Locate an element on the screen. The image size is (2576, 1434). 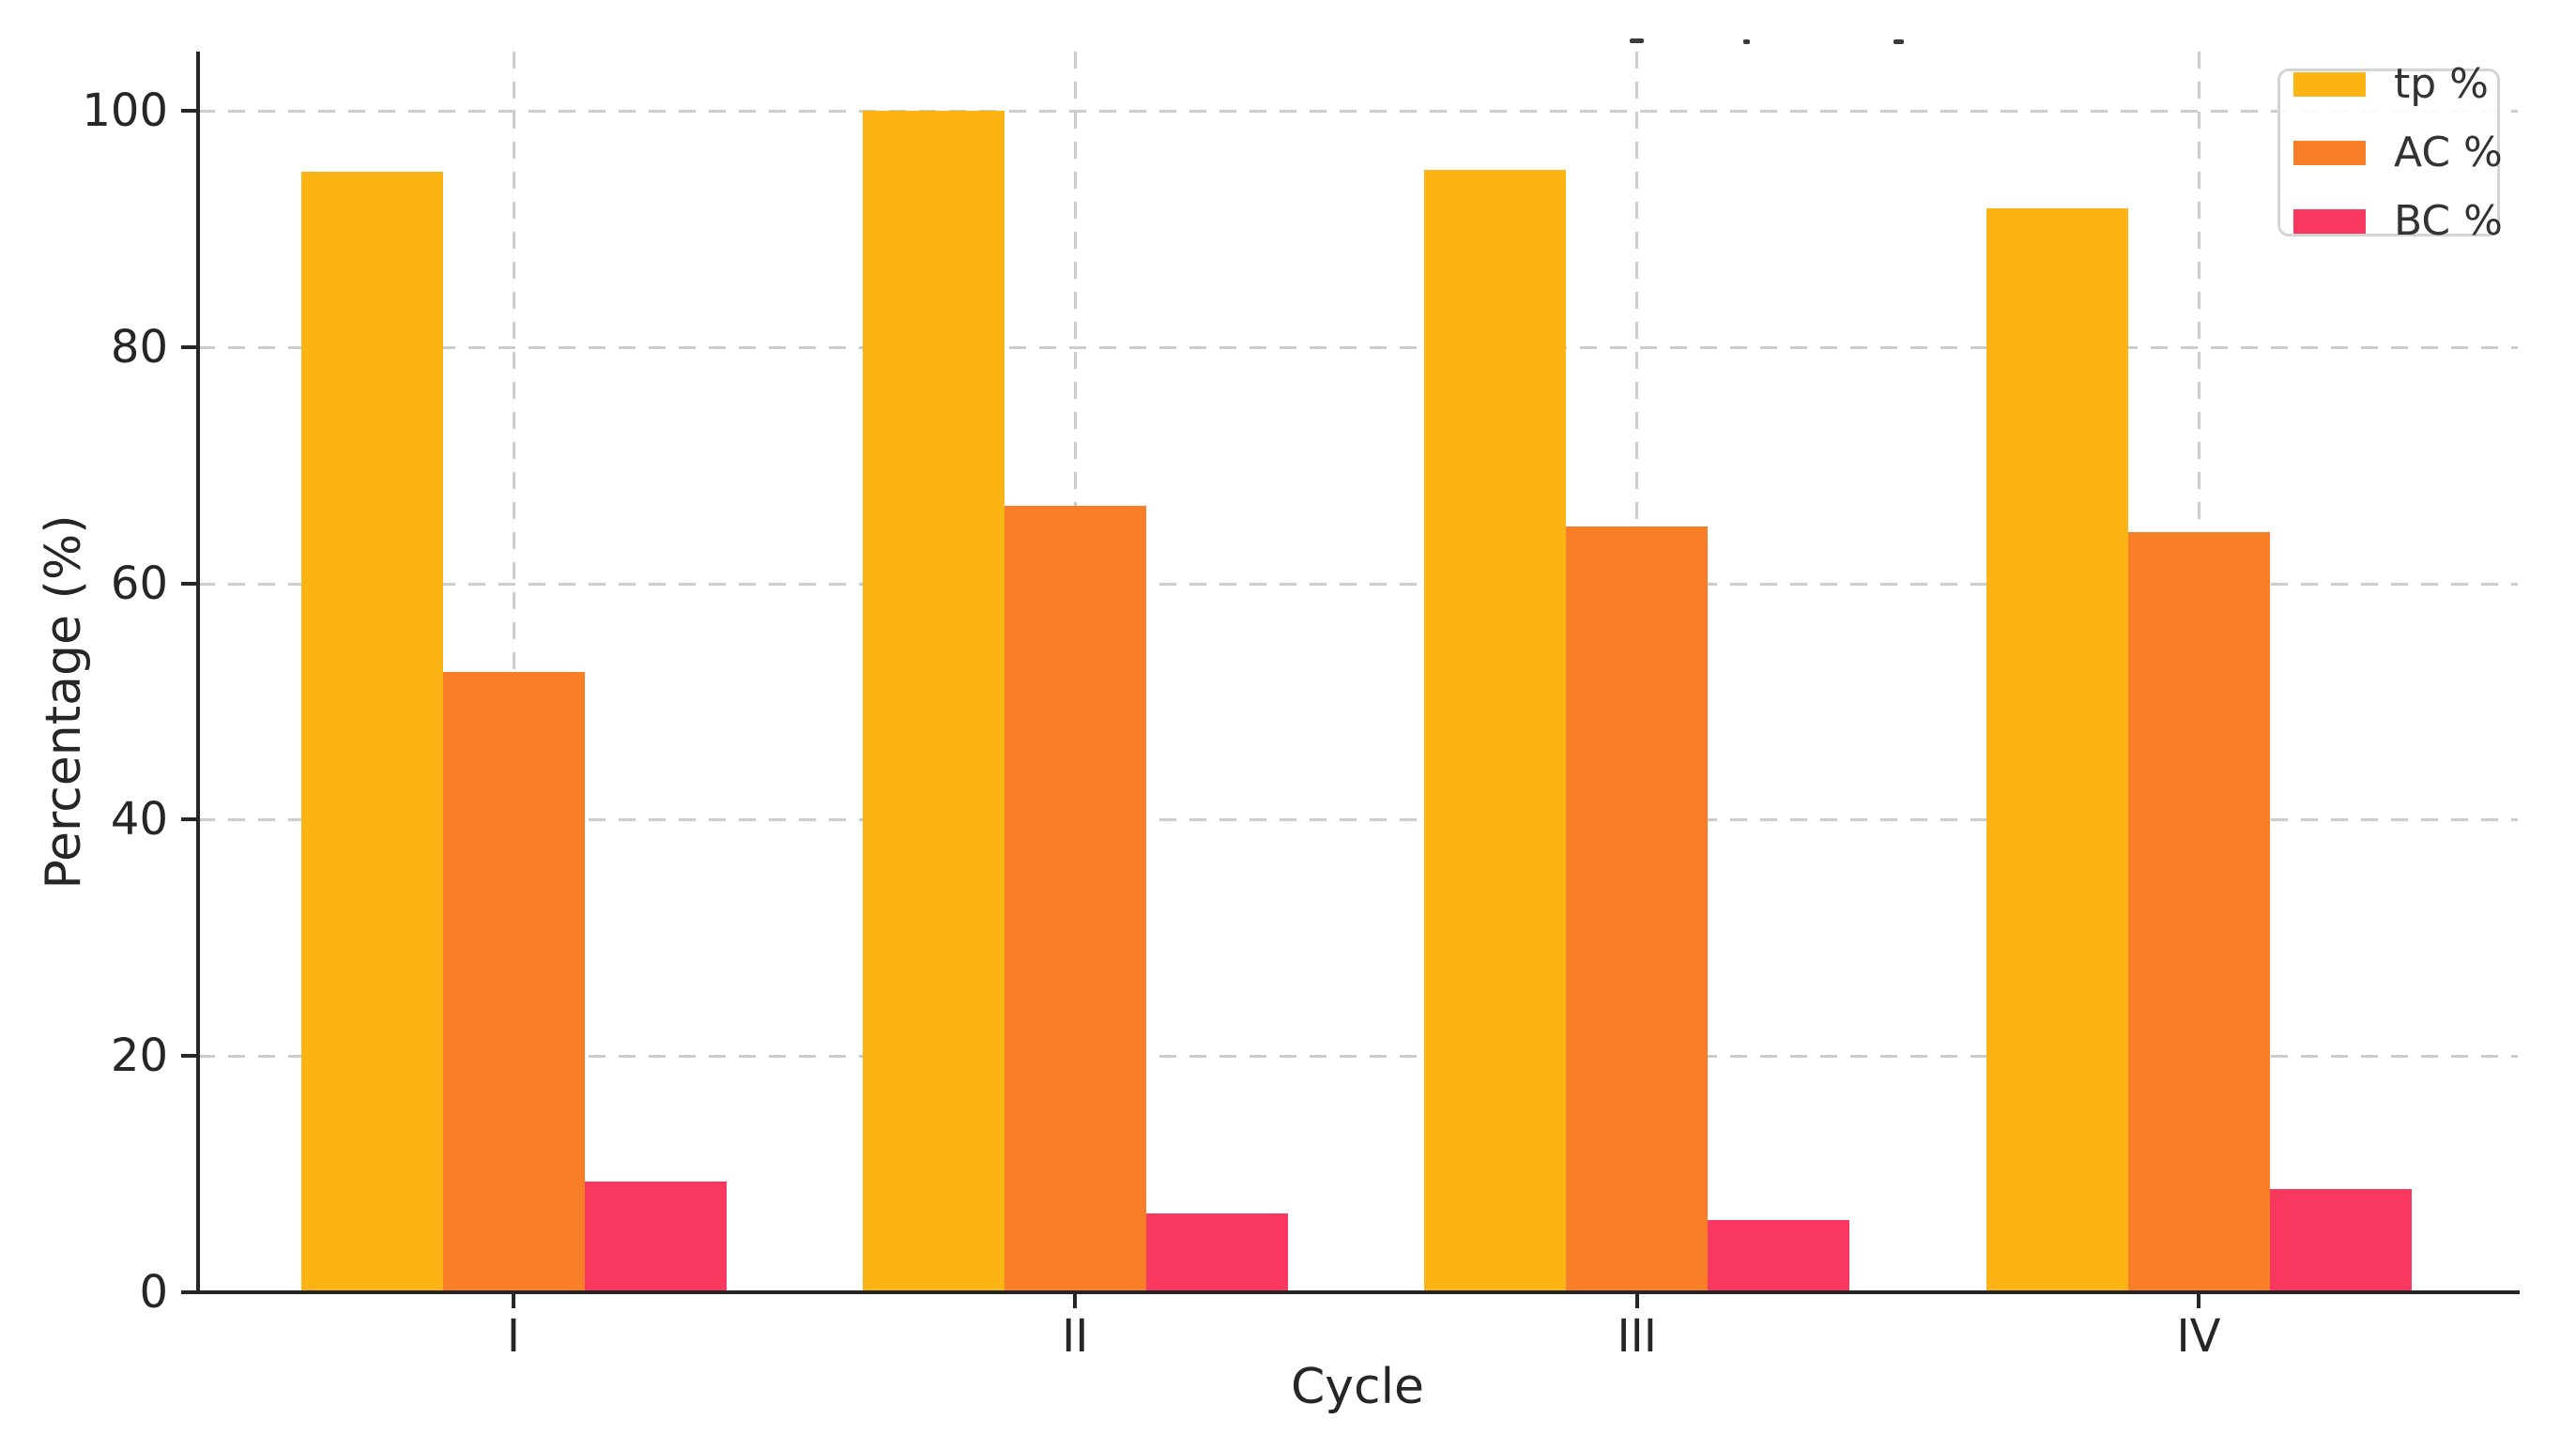
y-tick-label-20: 20 is located at coordinates (139, 1056).